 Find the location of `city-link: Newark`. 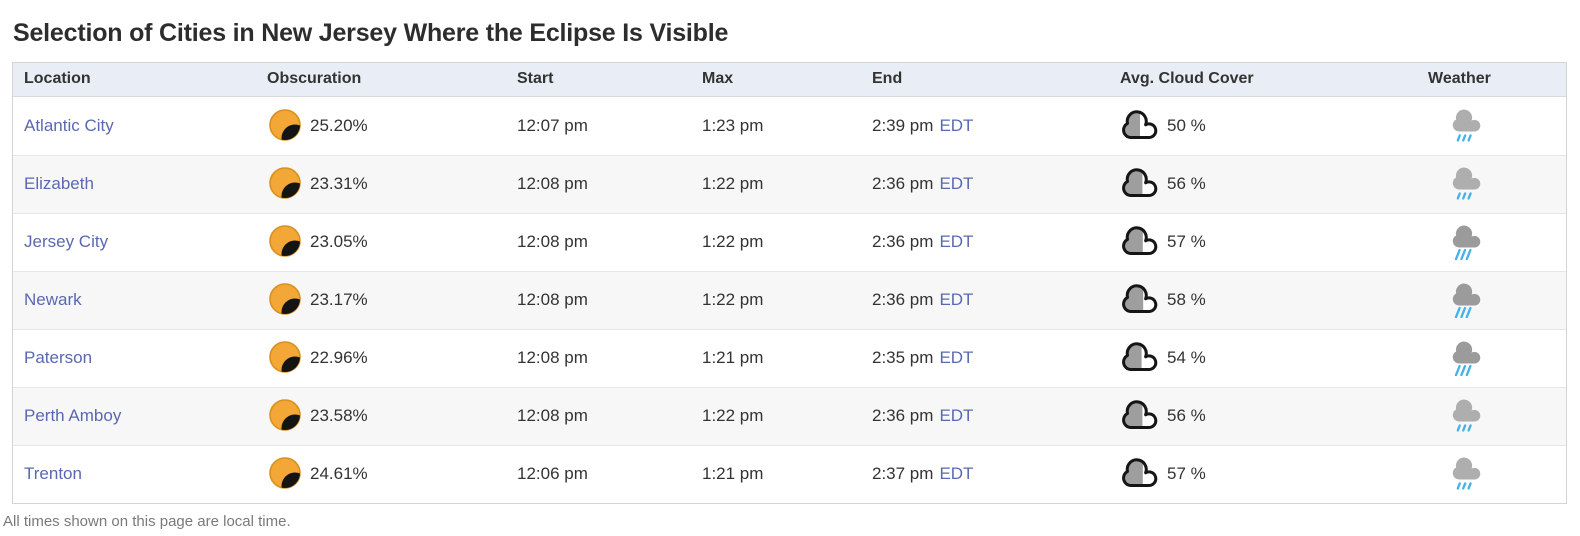

city-link: Newark is located at coordinates (53, 300).